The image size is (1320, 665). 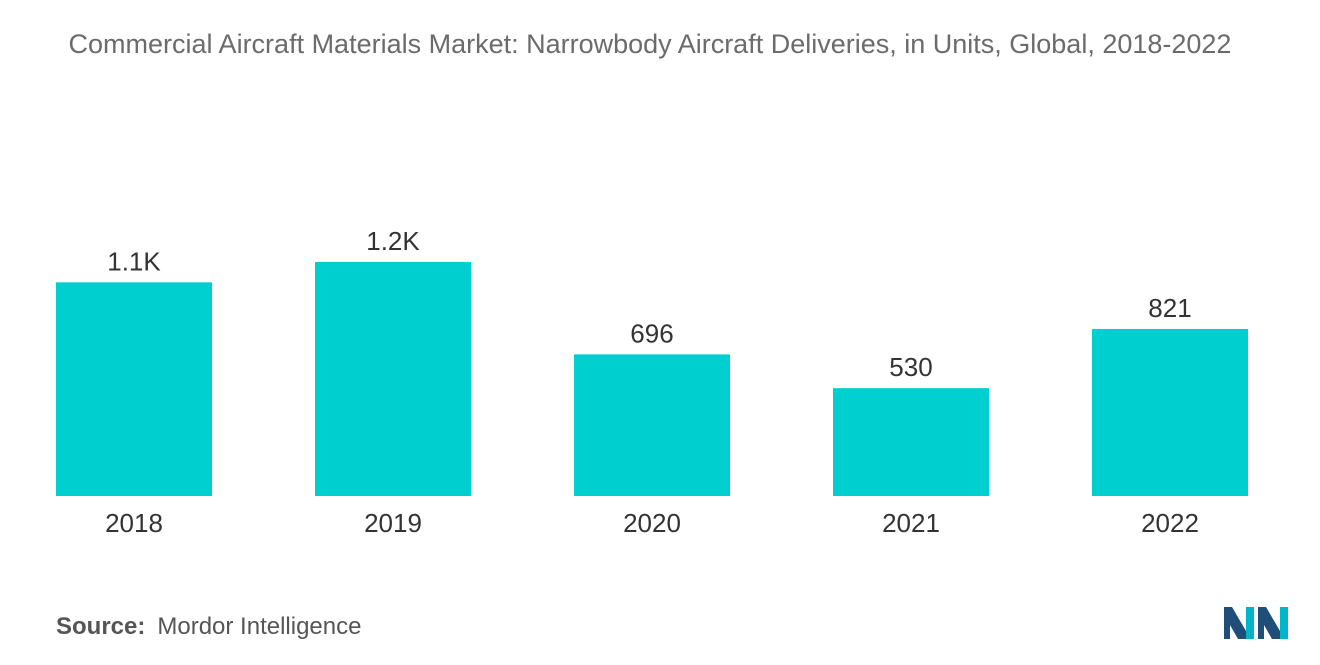 I want to click on value-label-2022: 821, so click(x=1169, y=308).